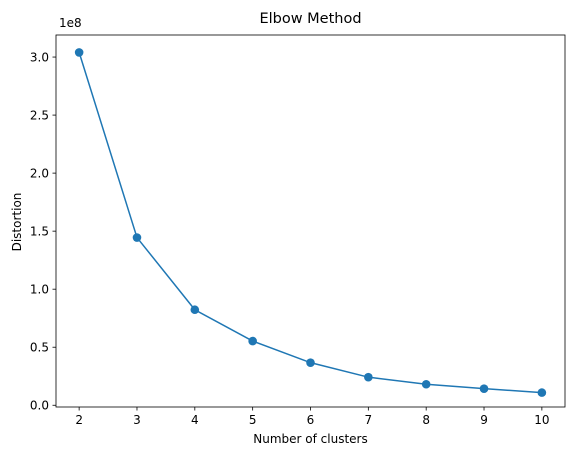 The image size is (567, 459). Describe the element at coordinates (17, 222) in the screenshot. I see `y-axis-label: Distortion` at that location.